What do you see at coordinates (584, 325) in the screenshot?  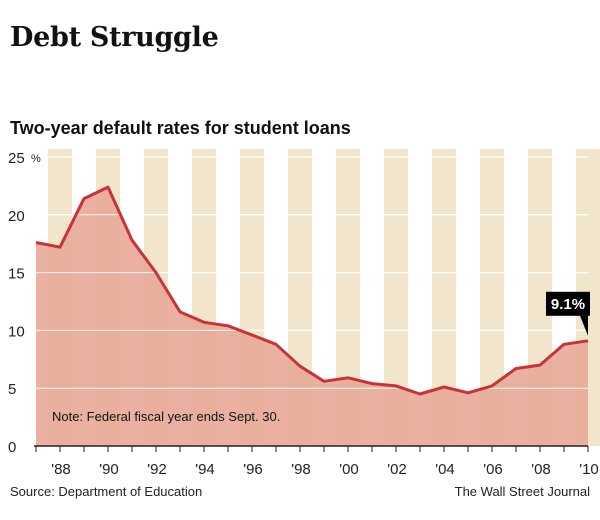 I see `callout-pointer` at bounding box center [584, 325].